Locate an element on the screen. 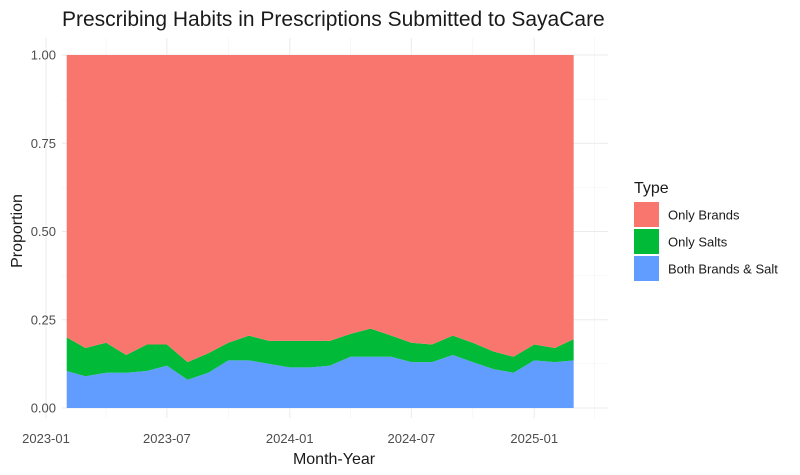  y-tick-label: 0.00 is located at coordinates (43, 408).